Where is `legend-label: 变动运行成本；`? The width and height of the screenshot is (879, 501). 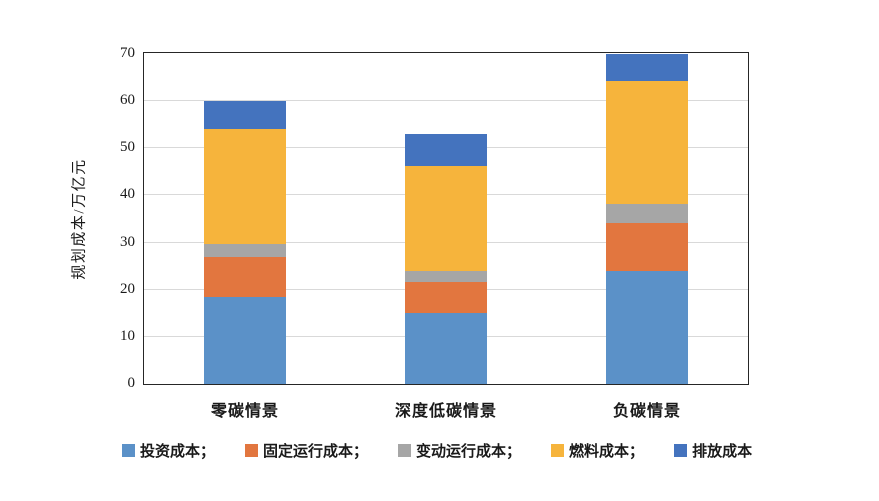
legend-label: 变动运行成本； is located at coordinates (469, 452).